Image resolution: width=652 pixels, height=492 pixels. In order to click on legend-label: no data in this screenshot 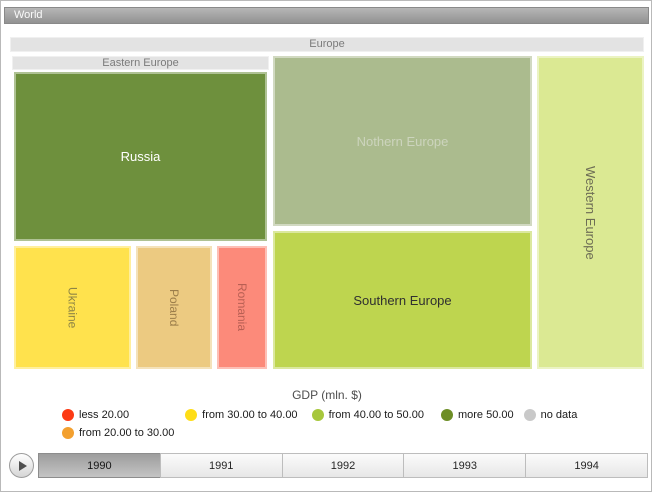, I will do `click(559, 415)`.